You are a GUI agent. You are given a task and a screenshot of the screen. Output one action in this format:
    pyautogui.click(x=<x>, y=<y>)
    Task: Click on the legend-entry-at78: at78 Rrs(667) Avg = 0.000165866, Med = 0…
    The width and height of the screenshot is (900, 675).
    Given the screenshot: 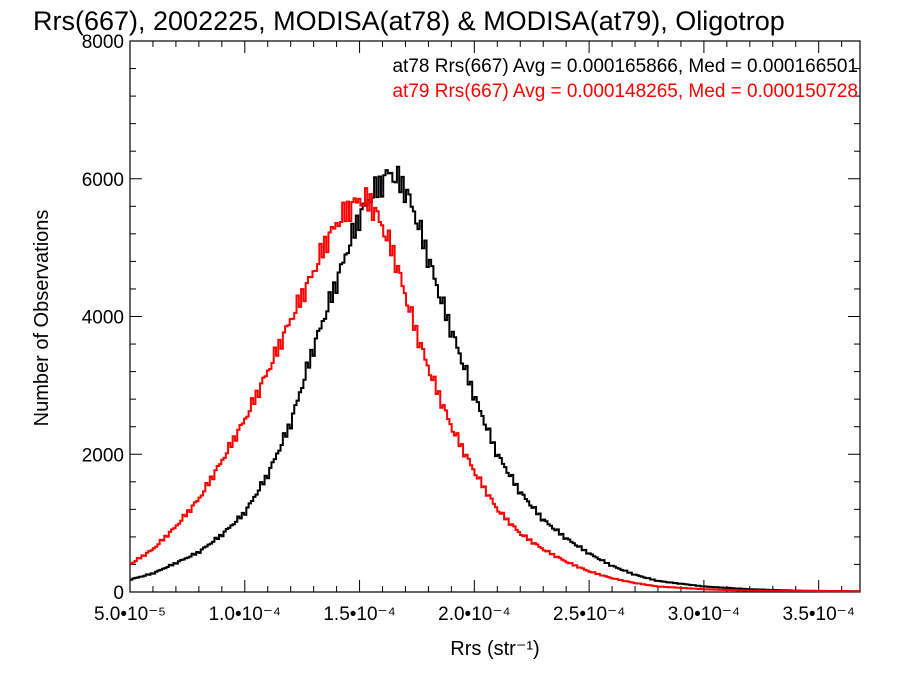 What is the action you would take?
    pyautogui.click(x=625, y=66)
    